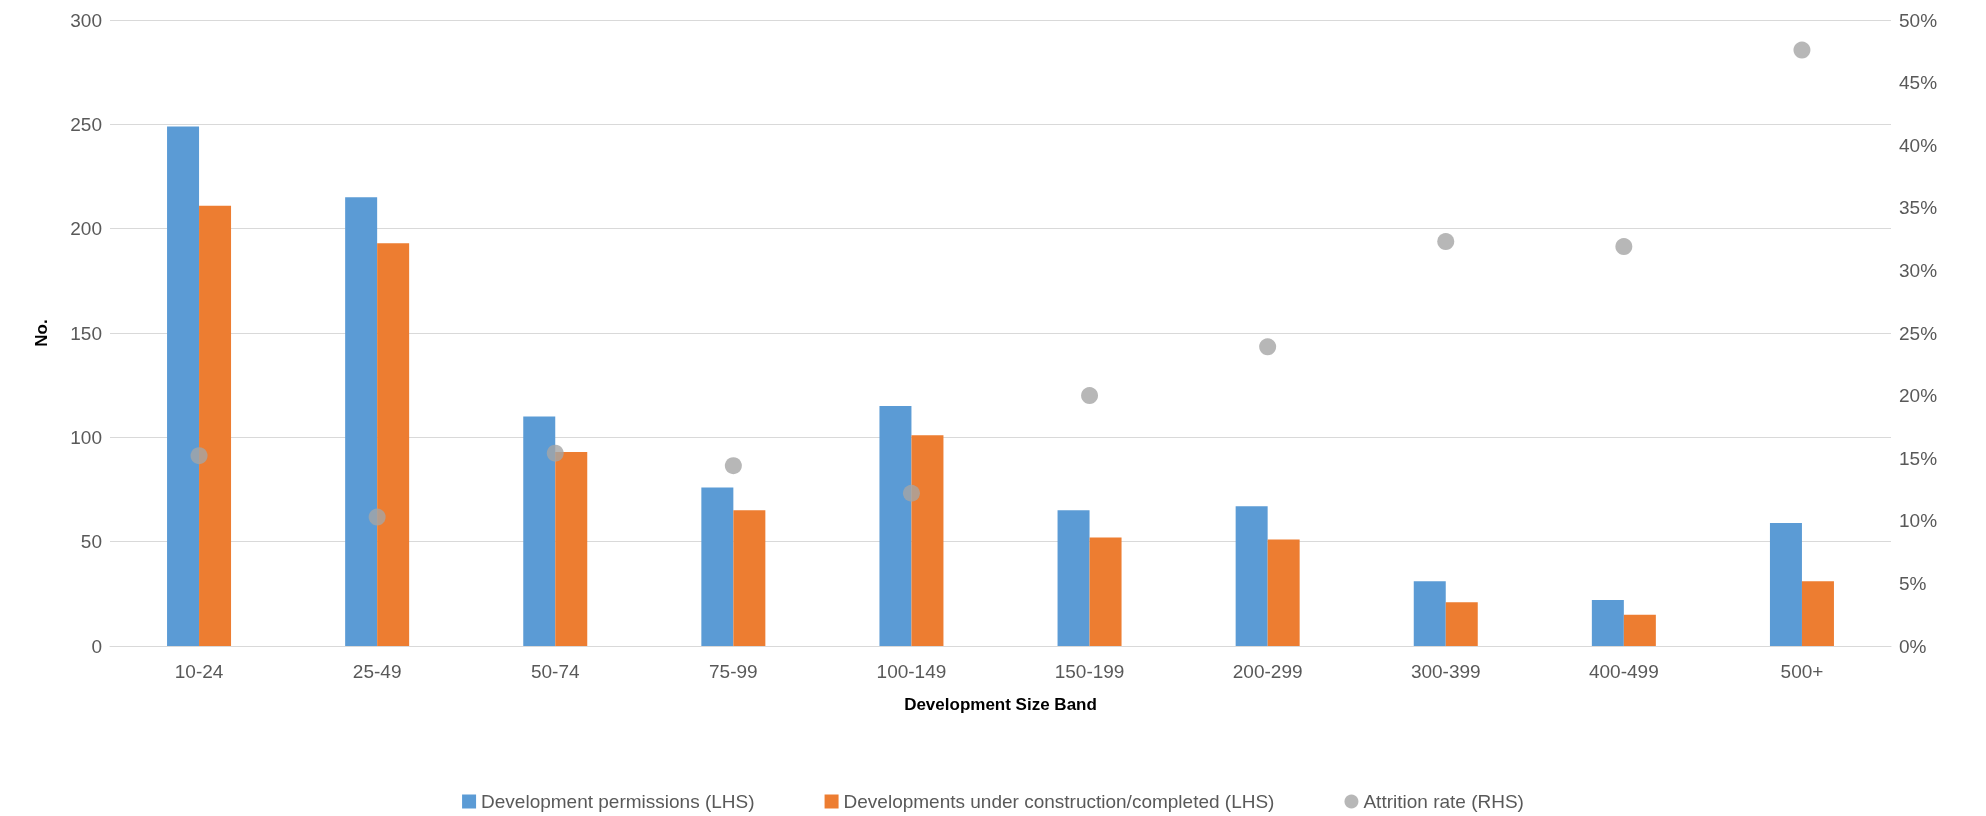 The width and height of the screenshot is (1986, 816). Describe the element at coordinates (86, 229) in the screenshot. I see `y-tick-label: 200` at that location.